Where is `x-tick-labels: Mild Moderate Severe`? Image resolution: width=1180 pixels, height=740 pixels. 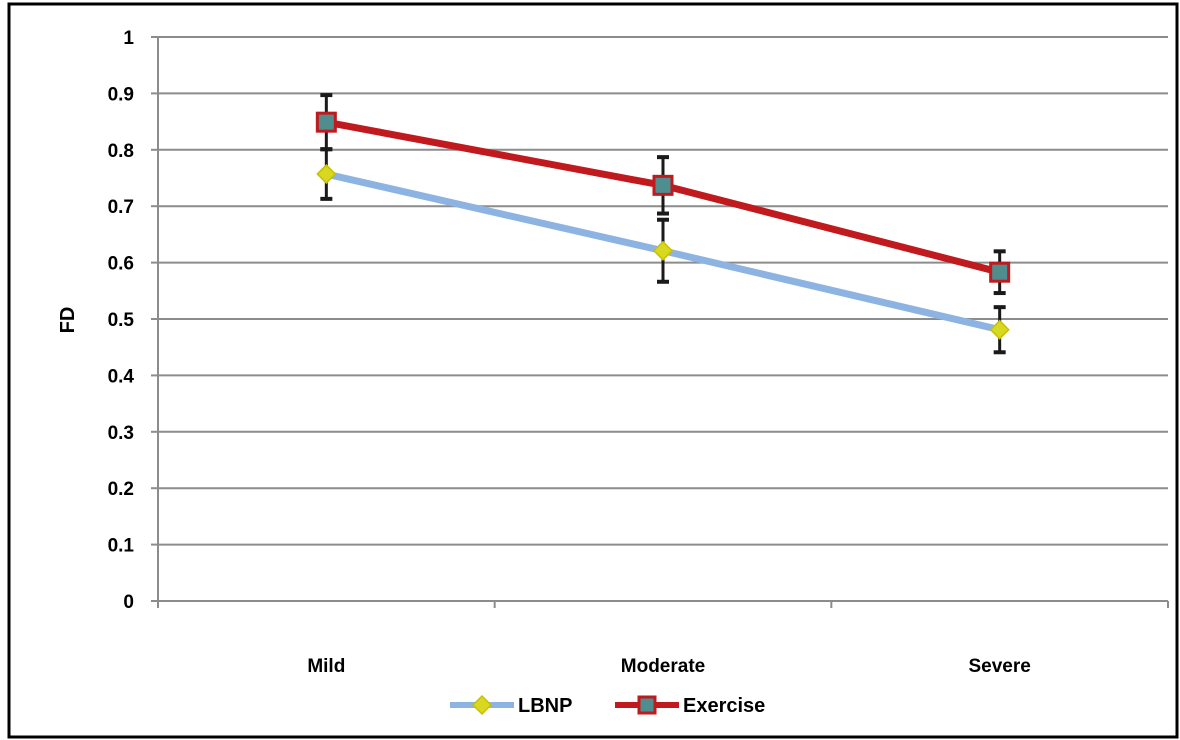
x-tick-labels: Mild Moderate Severe is located at coordinates (669, 666).